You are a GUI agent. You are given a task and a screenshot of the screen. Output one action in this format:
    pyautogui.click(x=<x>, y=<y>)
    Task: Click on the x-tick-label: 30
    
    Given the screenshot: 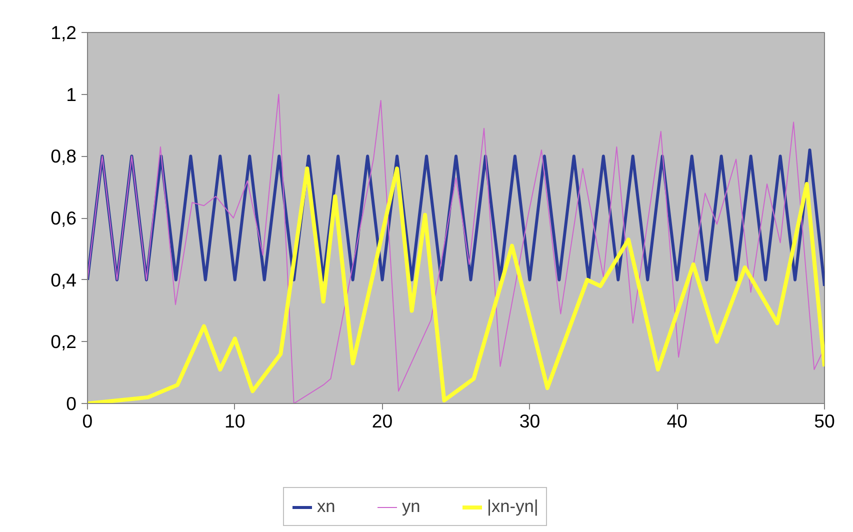 What is the action you would take?
    pyautogui.click(x=529, y=421)
    